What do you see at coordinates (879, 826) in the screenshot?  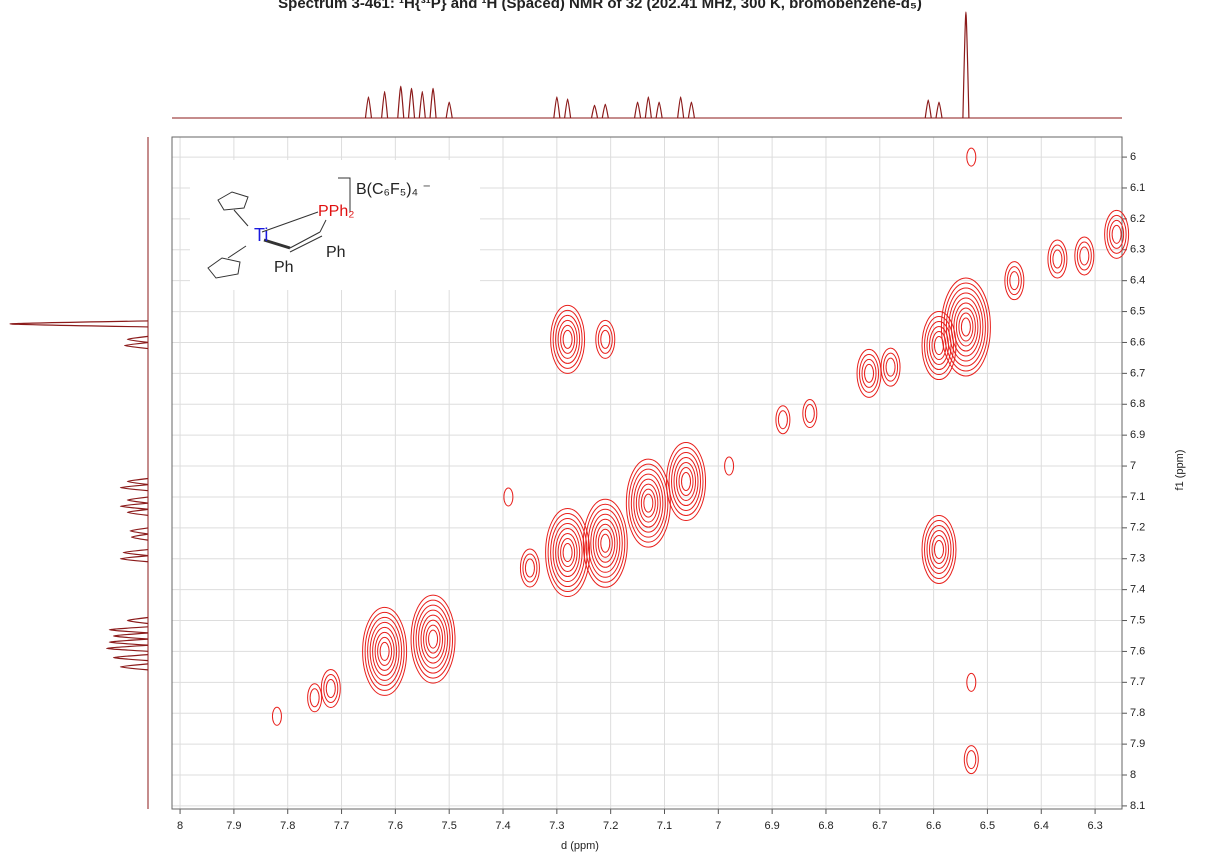 I see `x-tick-label: 6.7` at bounding box center [879, 826].